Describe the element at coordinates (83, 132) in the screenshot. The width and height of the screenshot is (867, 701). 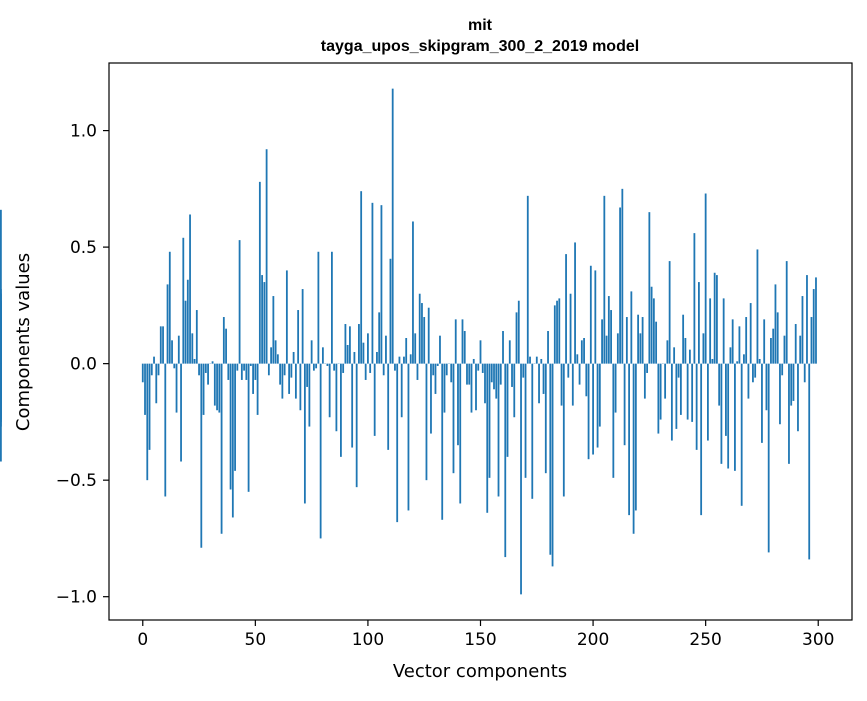
I see `y-tick-label: 1.0` at that location.